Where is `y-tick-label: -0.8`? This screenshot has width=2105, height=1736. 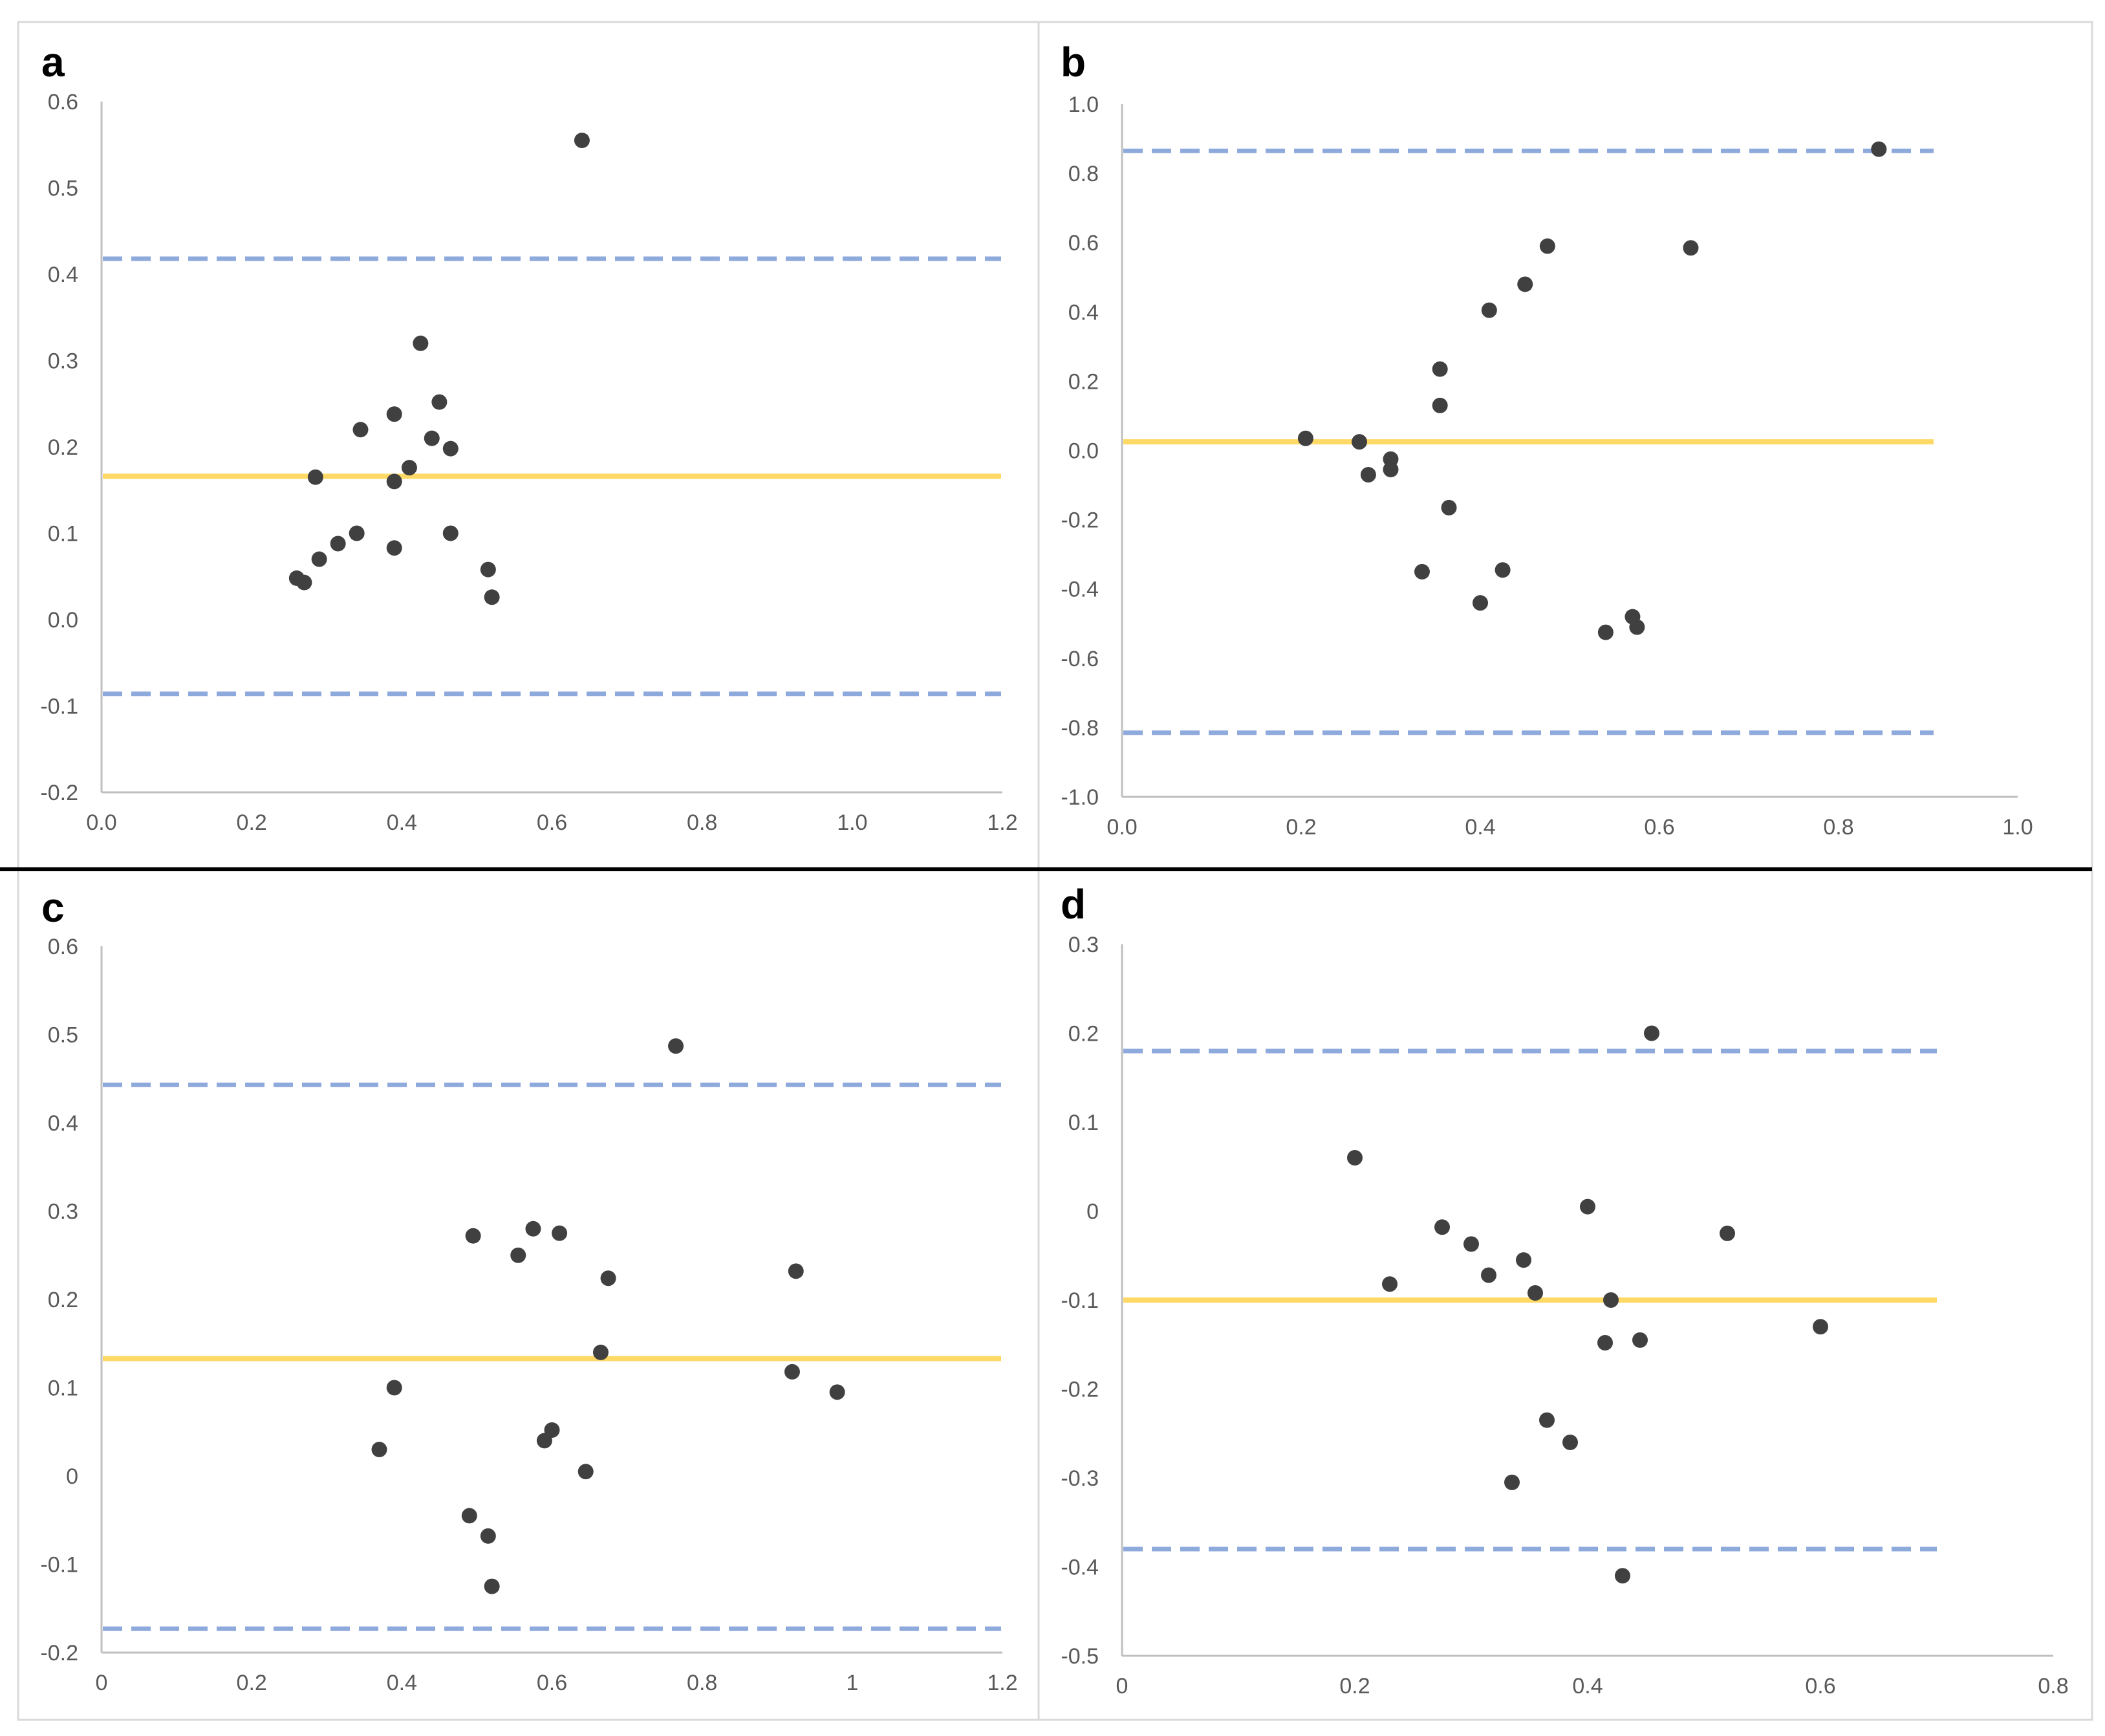 y-tick-label: -0.8 is located at coordinates (1080, 729).